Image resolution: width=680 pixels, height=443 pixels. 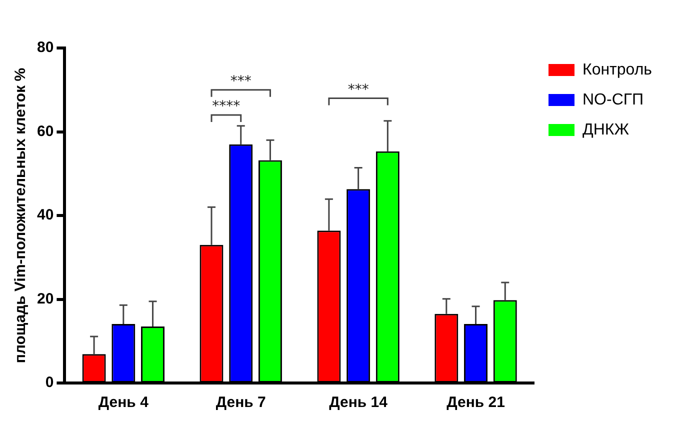 What do you see at coordinates (606, 129) in the screenshot?
I see `legend-label: ДНКЖ` at bounding box center [606, 129].